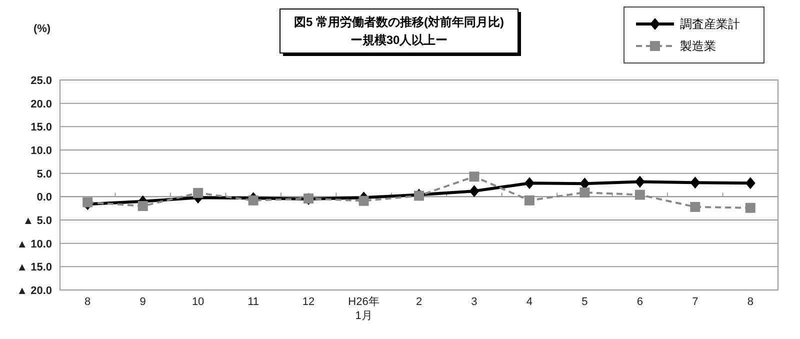  Describe the element at coordinates (41, 104) in the screenshot. I see `y-tick-label: 20.0` at that location.